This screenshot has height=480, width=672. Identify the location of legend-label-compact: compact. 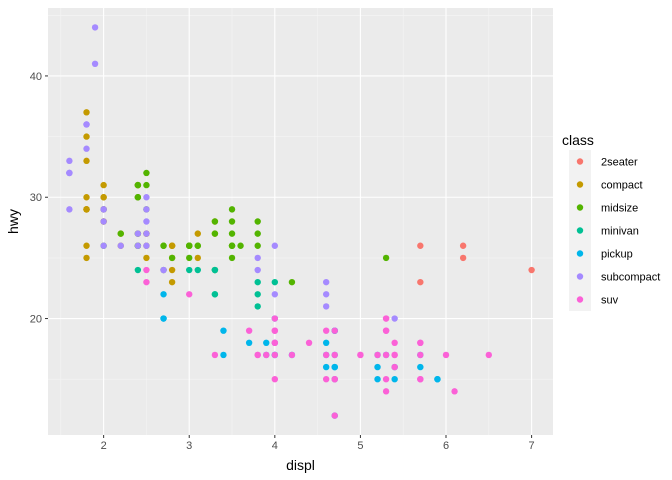
(622, 186).